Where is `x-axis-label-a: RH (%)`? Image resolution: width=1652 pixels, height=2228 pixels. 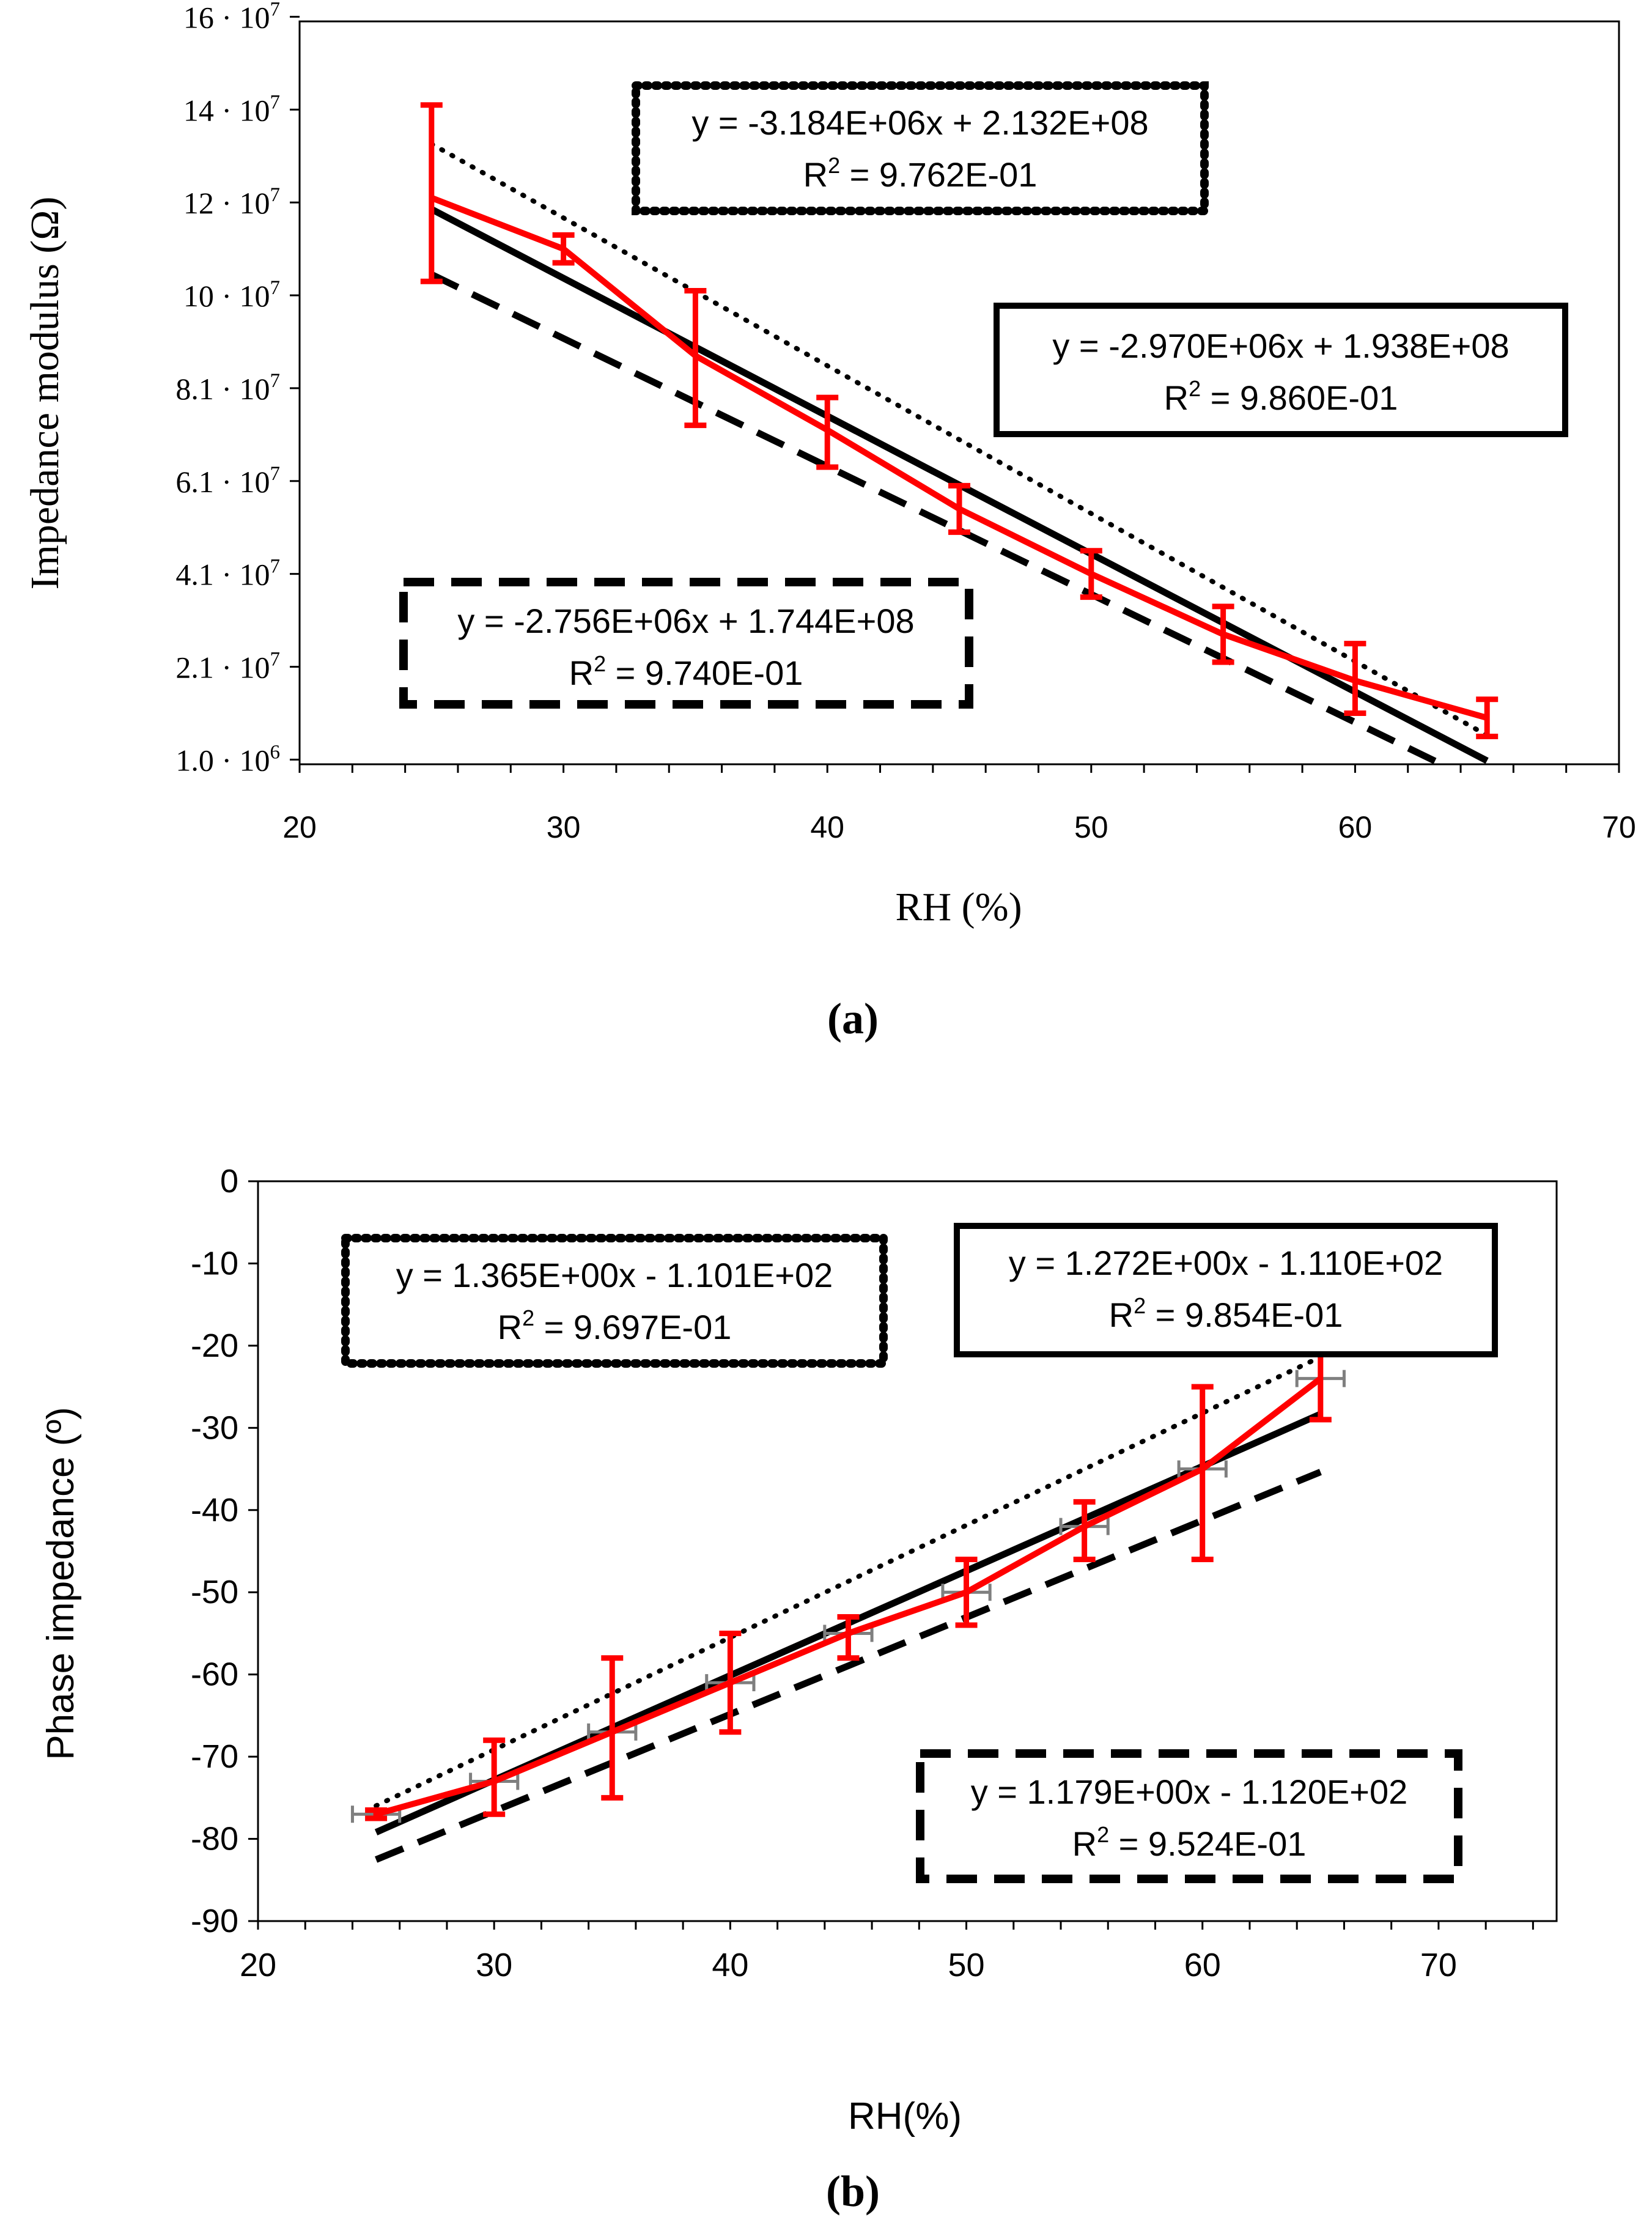
x-axis-label-a: RH (%) is located at coordinates (958, 907).